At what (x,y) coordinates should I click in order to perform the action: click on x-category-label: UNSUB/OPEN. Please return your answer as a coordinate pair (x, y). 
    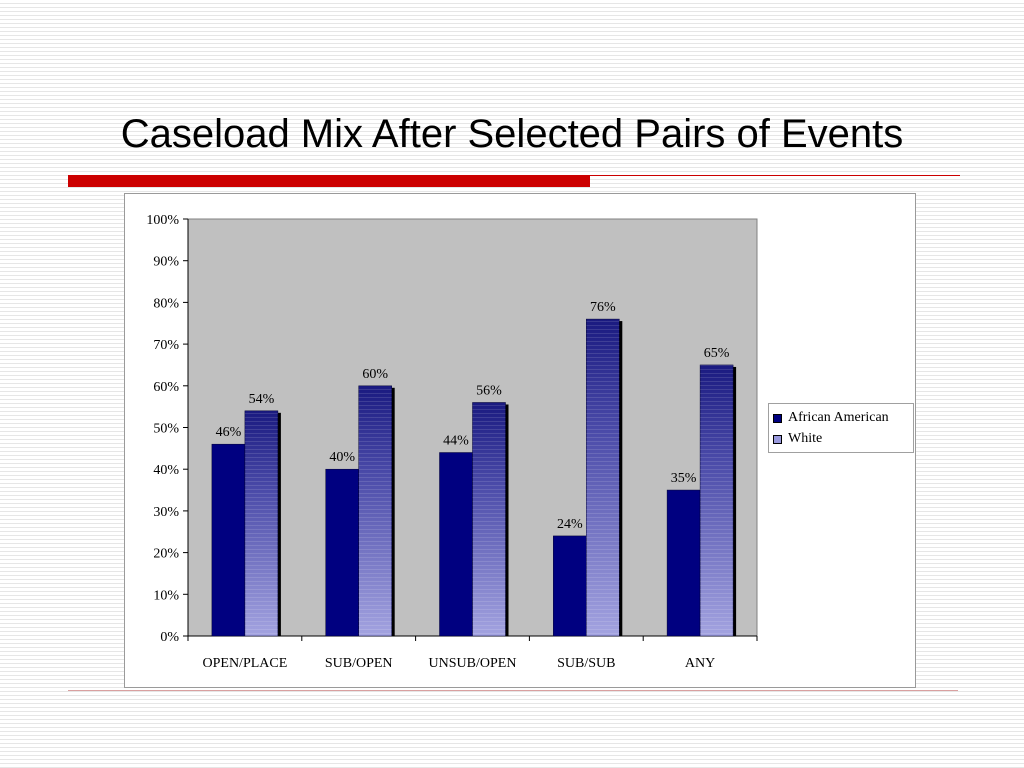
    Looking at the image, I should click on (473, 663).